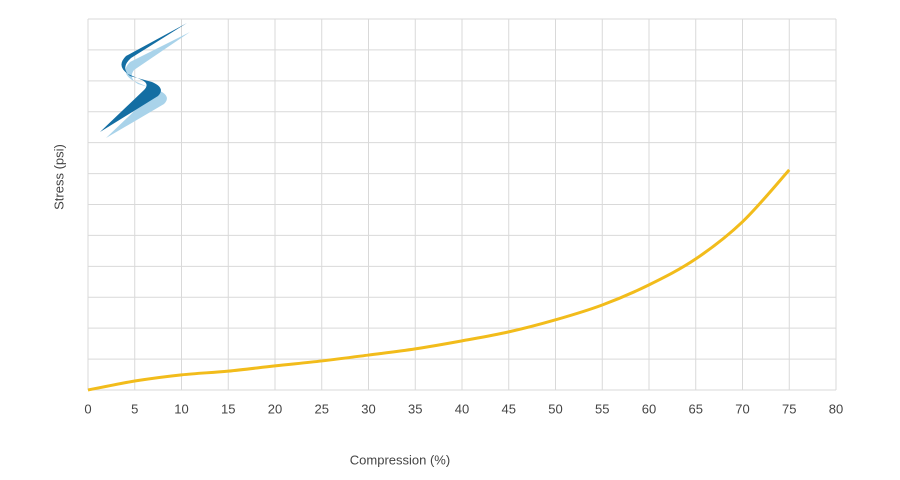  I want to click on x-tick-label: 35, so click(415, 408).